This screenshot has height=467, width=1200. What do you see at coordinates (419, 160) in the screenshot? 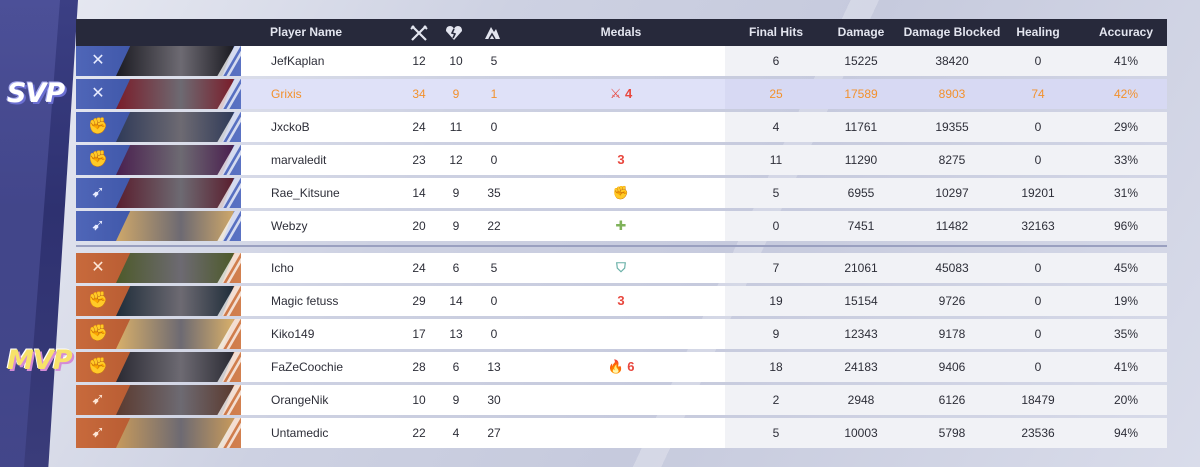
I see `kills-value: 23` at bounding box center [419, 160].